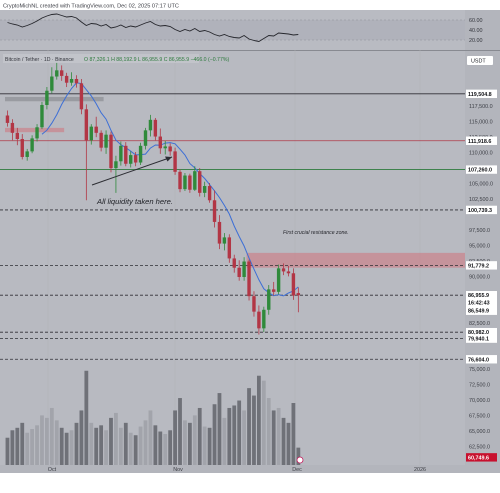 Image resolution: width=500 pixels, height=493 pixels. Describe the element at coordinates (300, 460) in the screenshot. I see `event-marker-icon` at that location.